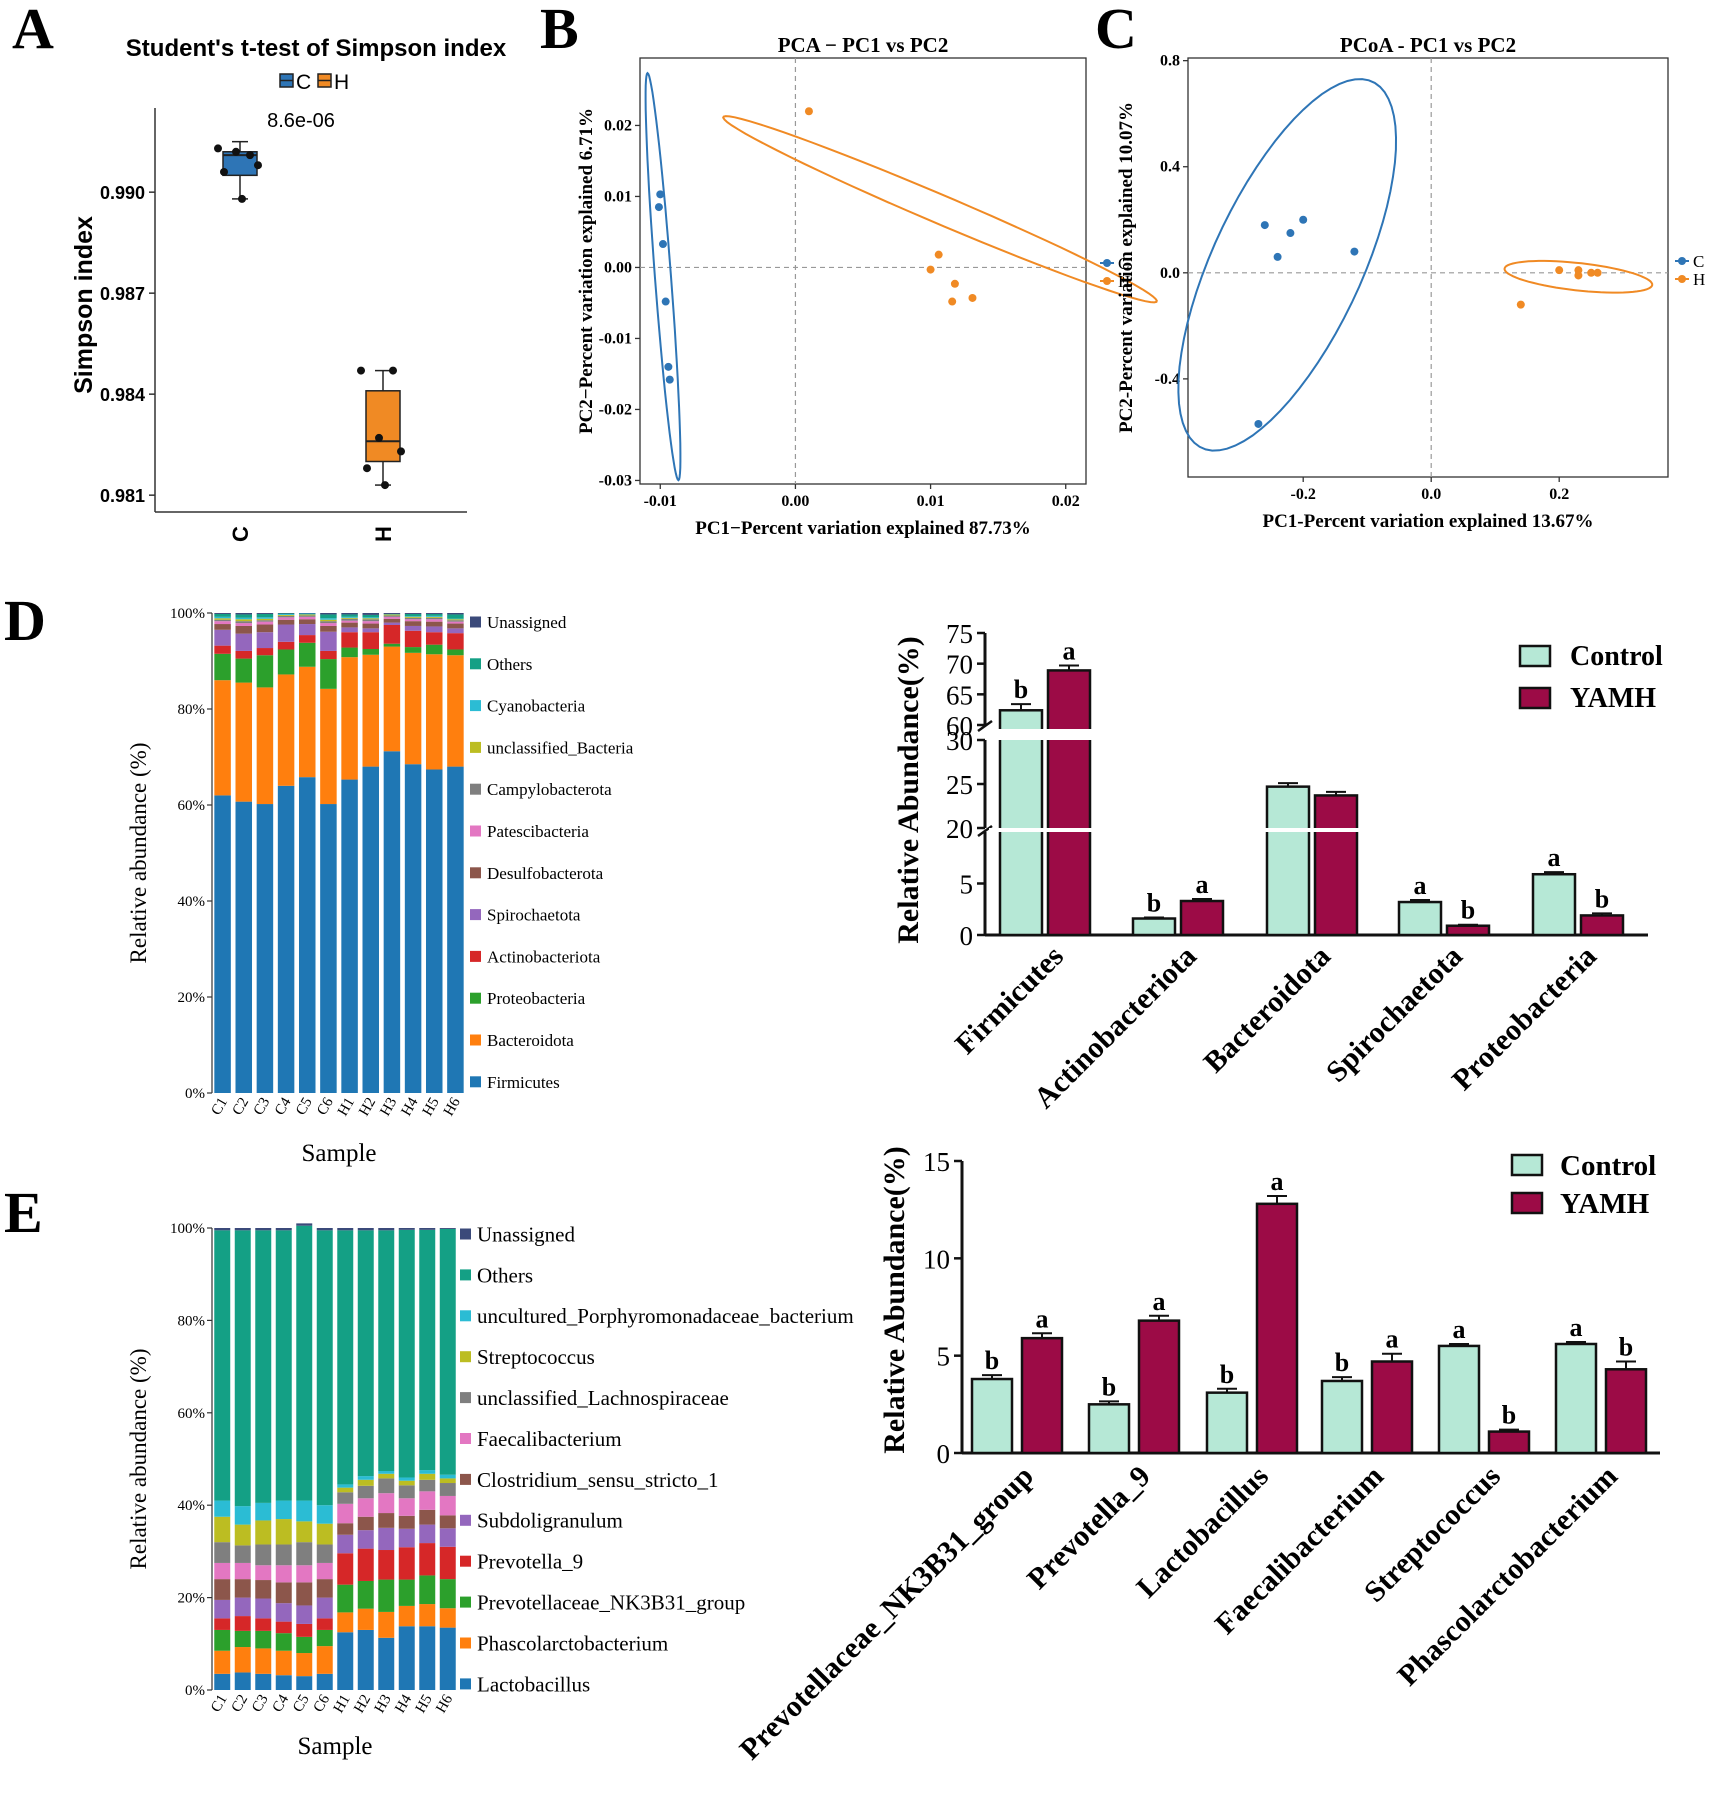 The image size is (1713, 1807). What do you see at coordinates (192, 902) in the screenshot?
I see `y-tick-label: 40%` at bounding box center [192, 902].